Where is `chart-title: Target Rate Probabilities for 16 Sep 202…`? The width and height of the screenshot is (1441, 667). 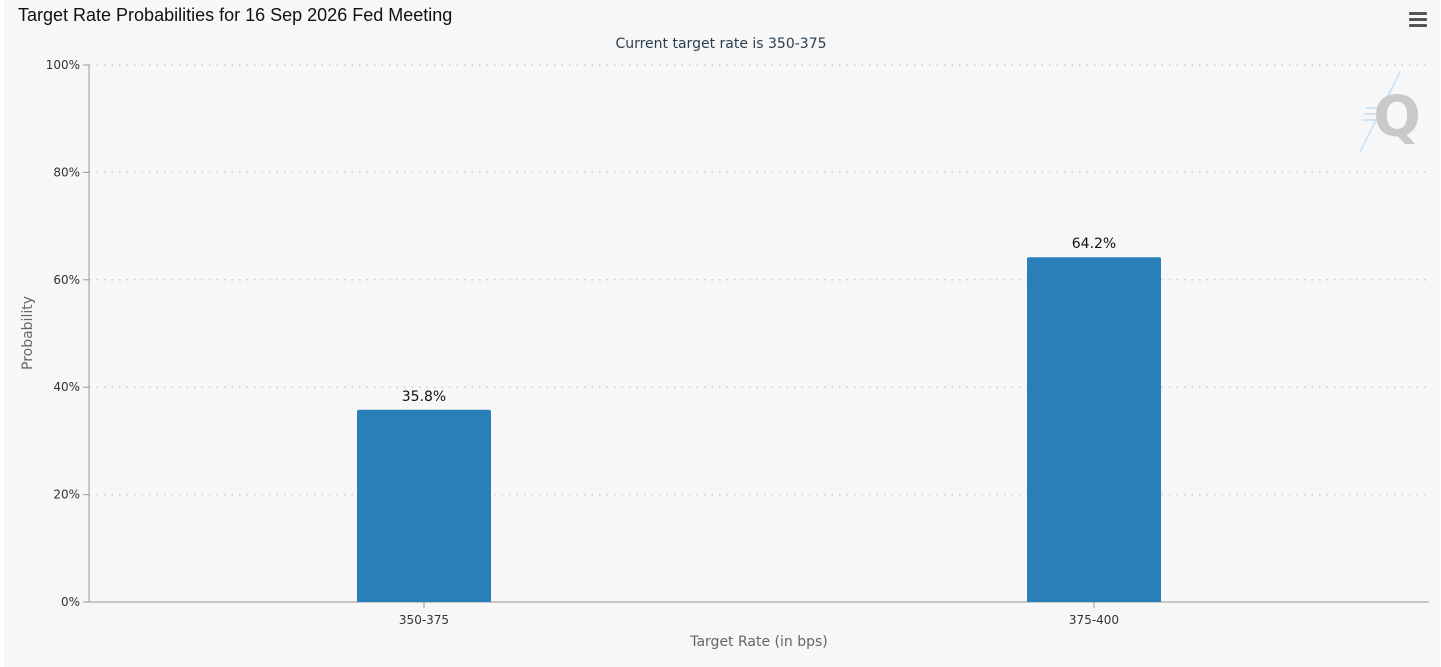 chart-title: Target Rate Probabilities for 16 Sep 202… is located at coordinates (235, 15).